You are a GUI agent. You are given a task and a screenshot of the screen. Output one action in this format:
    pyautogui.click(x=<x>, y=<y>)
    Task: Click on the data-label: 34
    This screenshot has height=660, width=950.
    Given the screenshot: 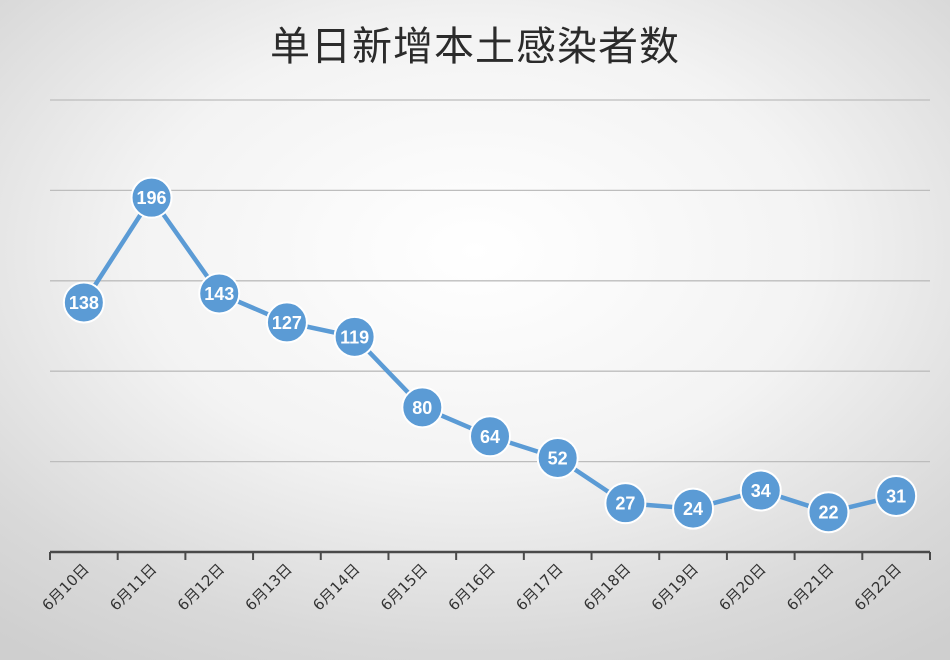 What is the action you would take?
    pyautogui.click(x=761, y=491)
    